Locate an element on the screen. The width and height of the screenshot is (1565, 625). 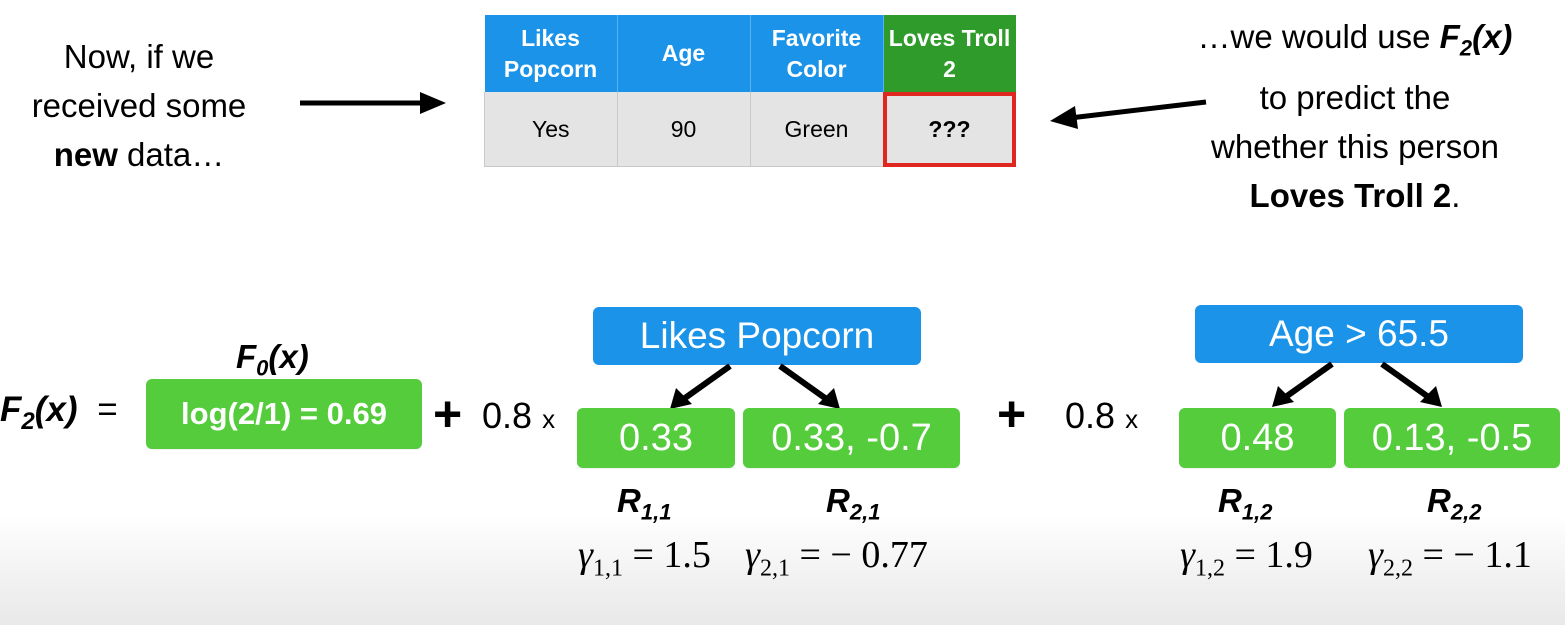
gamma-value: = − 1.1 is located at coordinates (1477, 555).